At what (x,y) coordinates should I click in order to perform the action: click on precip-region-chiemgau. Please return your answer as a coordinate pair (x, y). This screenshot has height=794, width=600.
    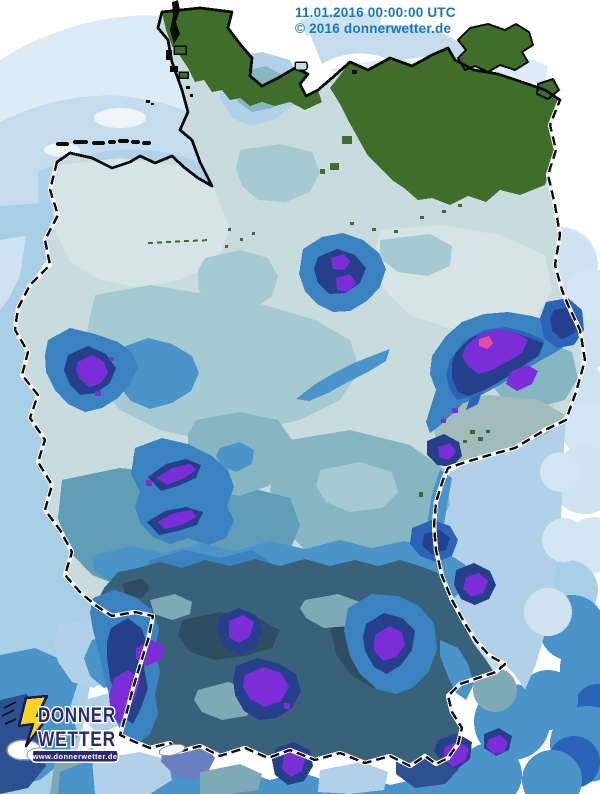
    Looking at the image, I should click on (475, 584).